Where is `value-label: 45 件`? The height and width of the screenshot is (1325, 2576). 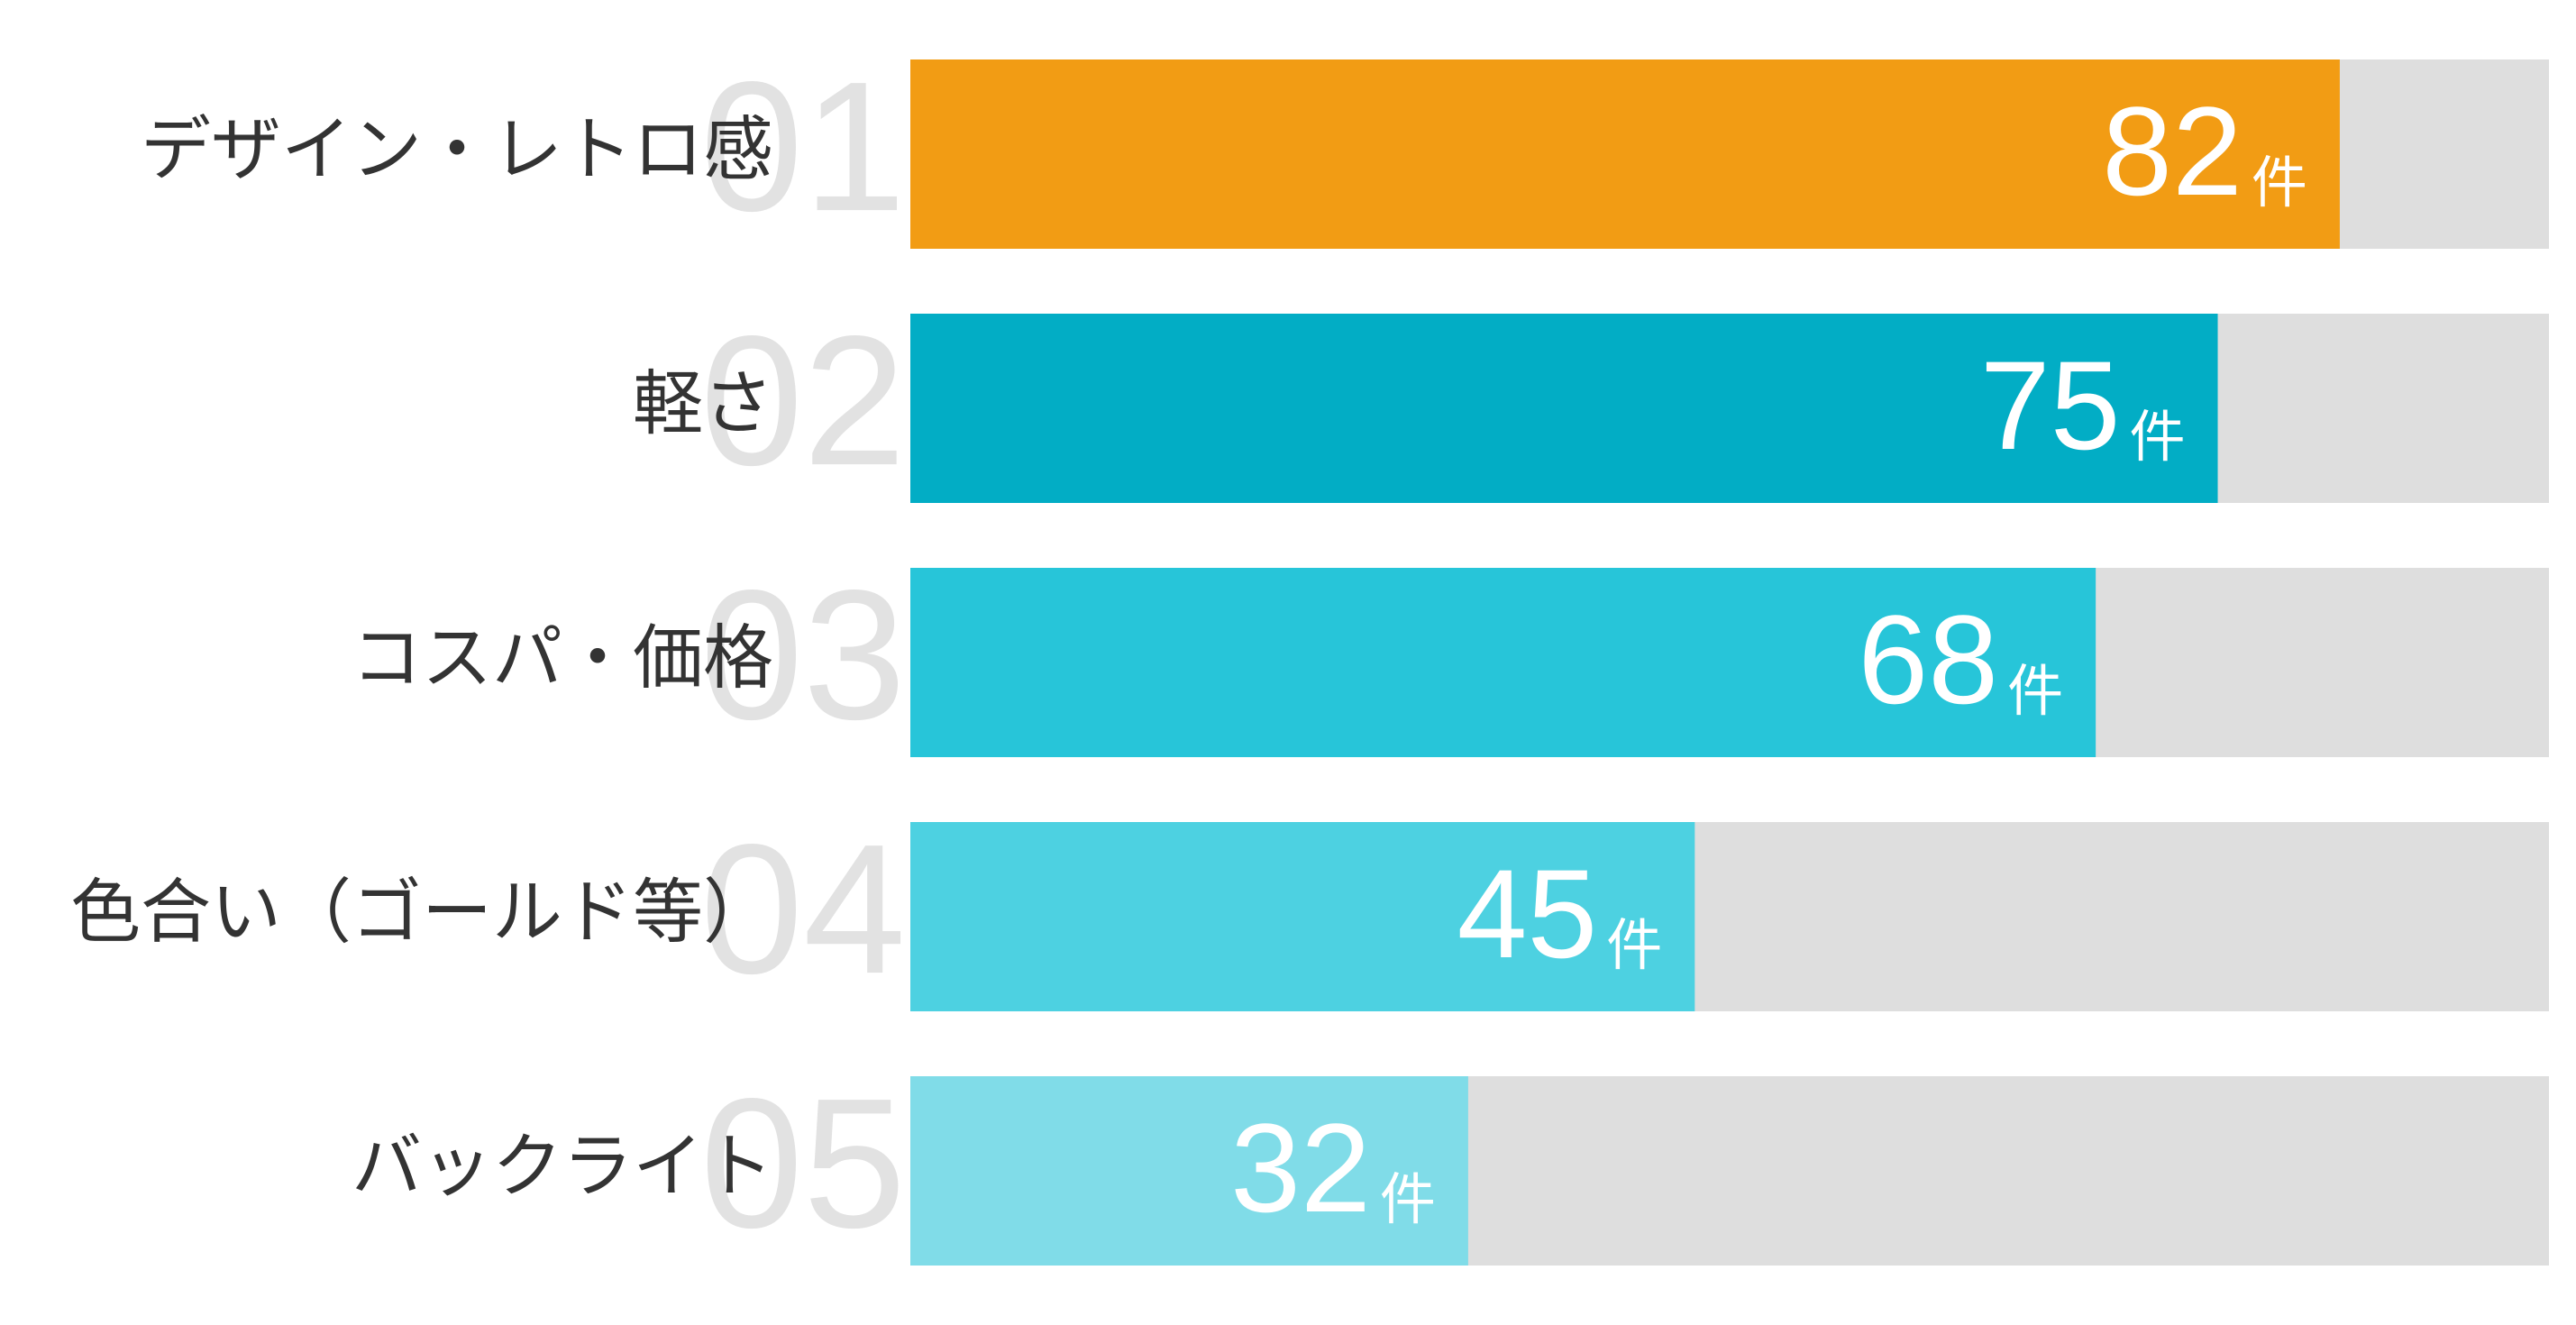
value-label: 45 件 is located at coordinates (1560, 913).